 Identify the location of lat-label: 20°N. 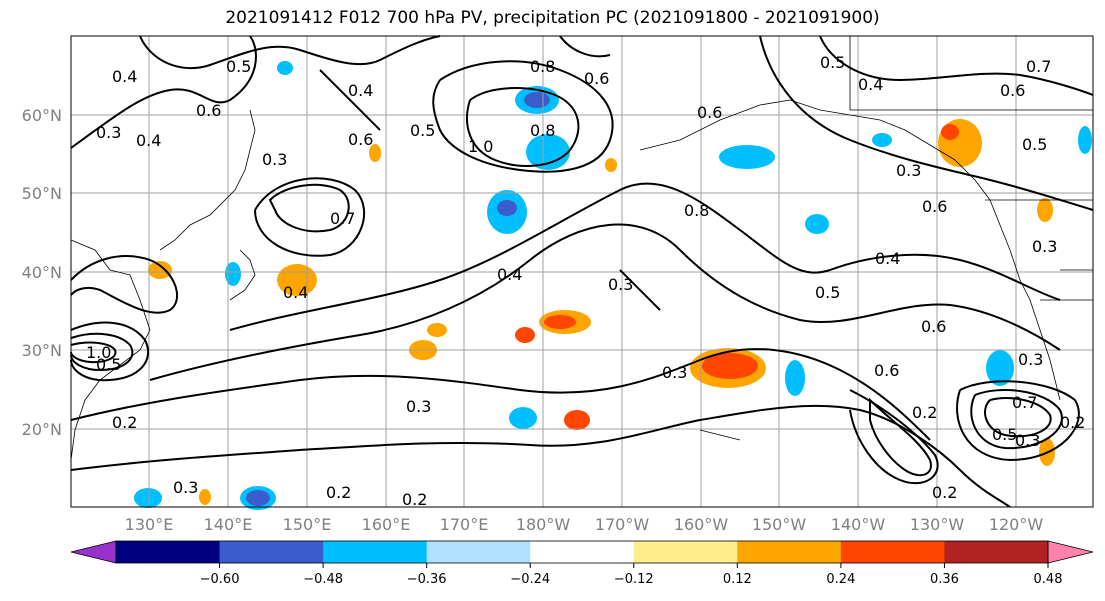
(42, 429).